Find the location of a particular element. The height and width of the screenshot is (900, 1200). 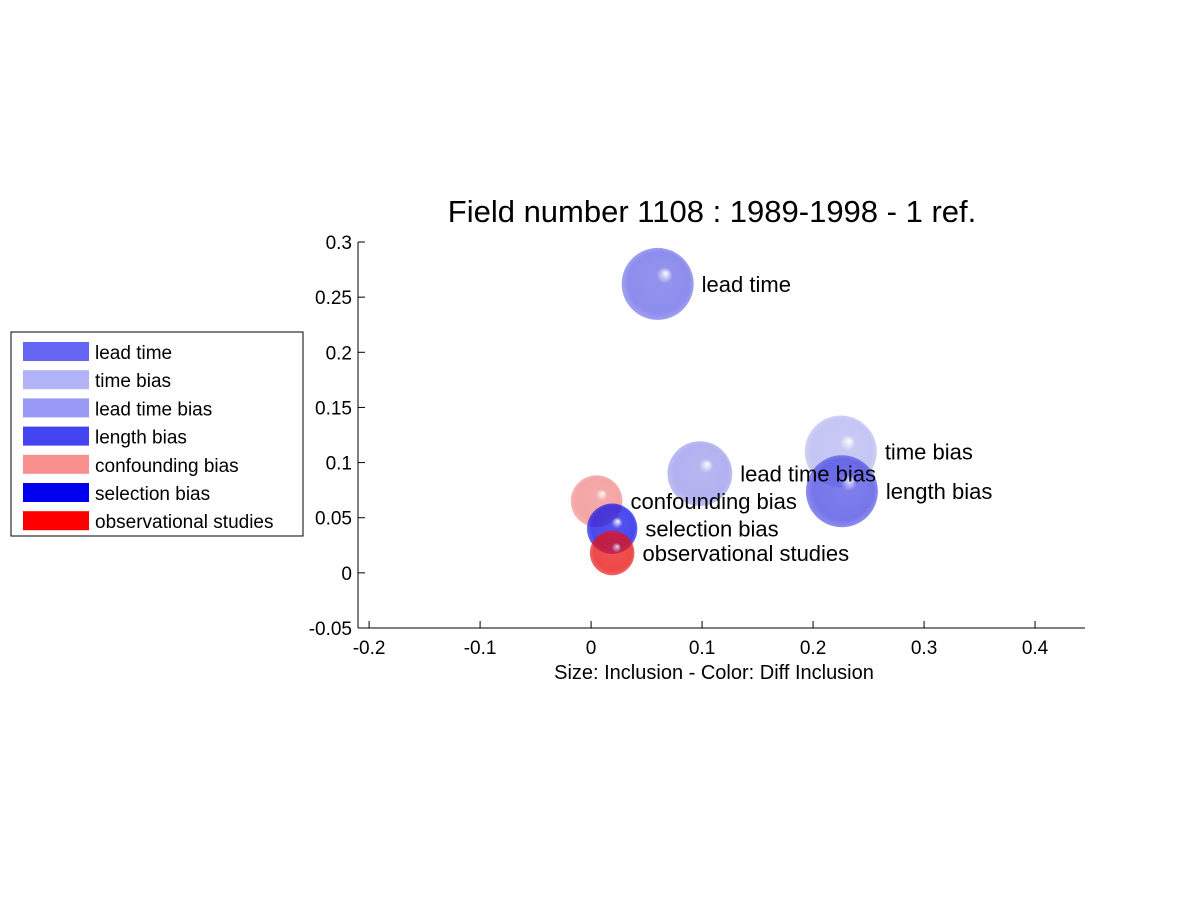

bubble-length-bias is located at coordinates (841, 491).